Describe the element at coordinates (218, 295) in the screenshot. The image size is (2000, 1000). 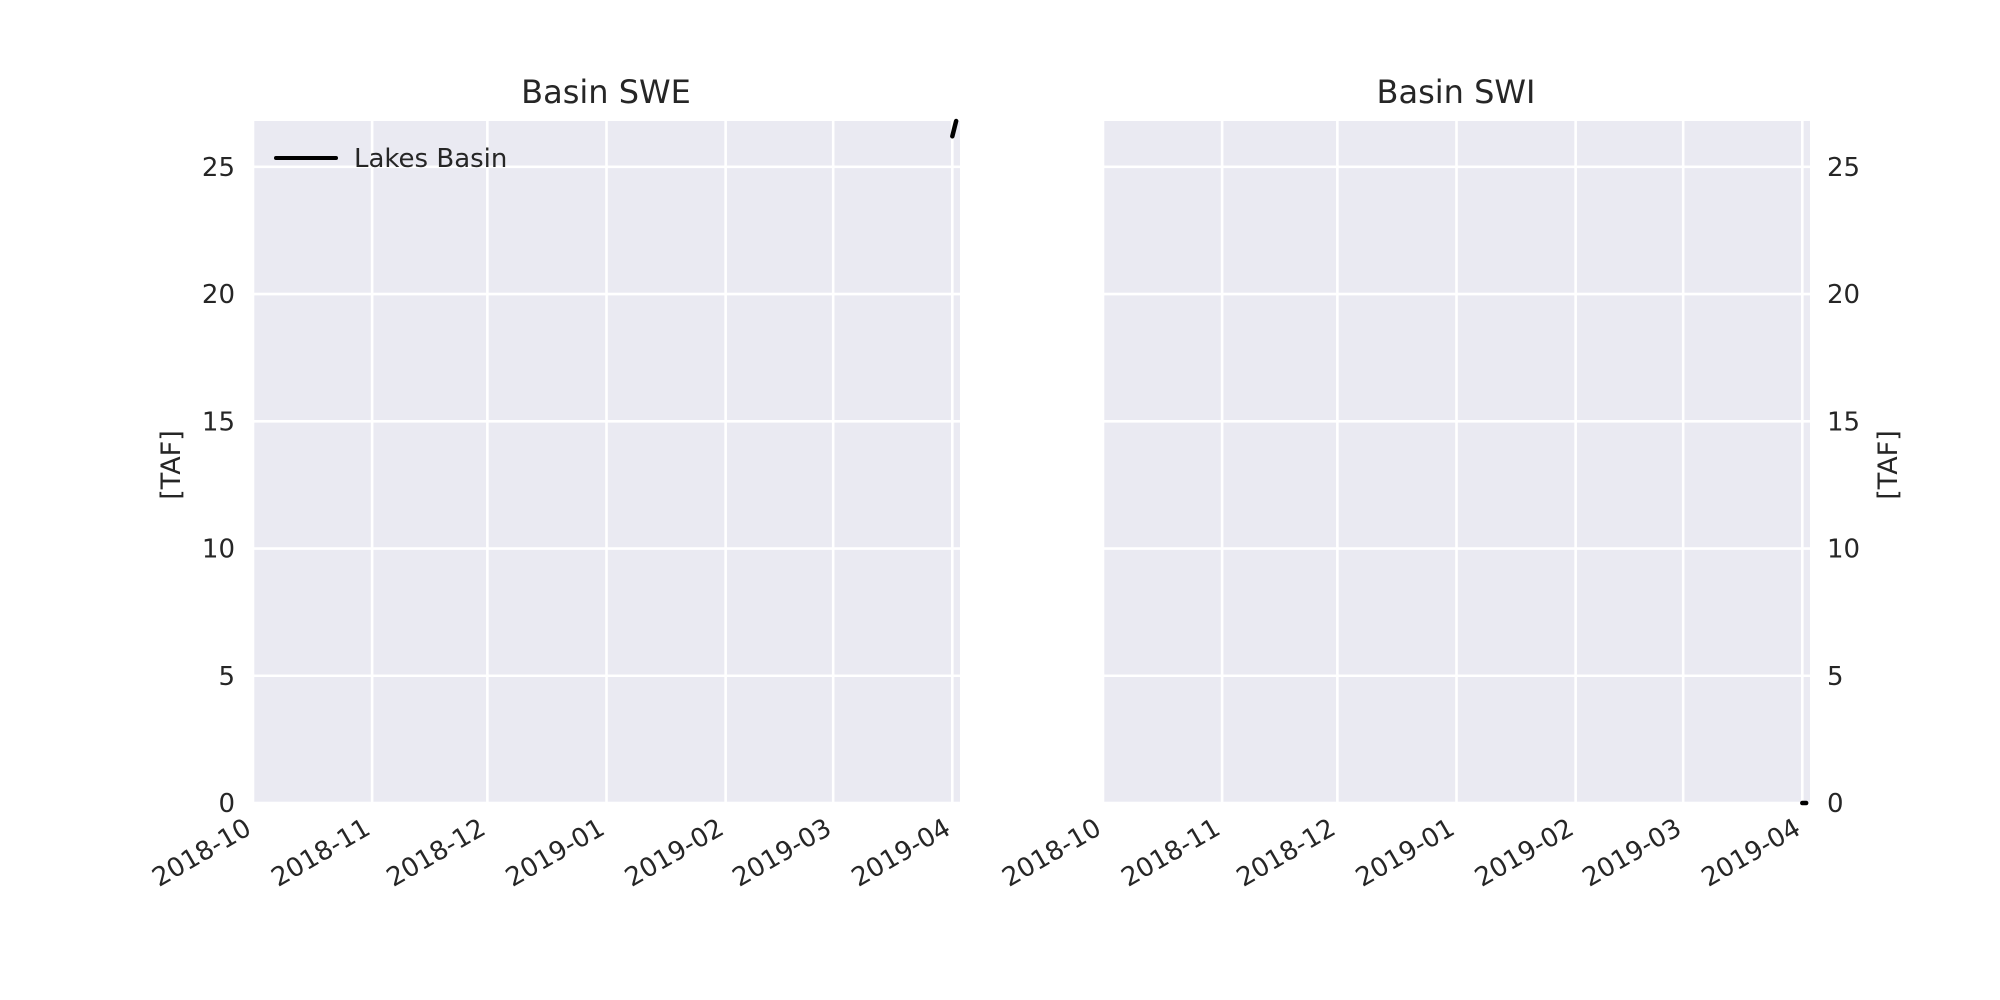
I see `swe-y-tick-label: 20` at that location.